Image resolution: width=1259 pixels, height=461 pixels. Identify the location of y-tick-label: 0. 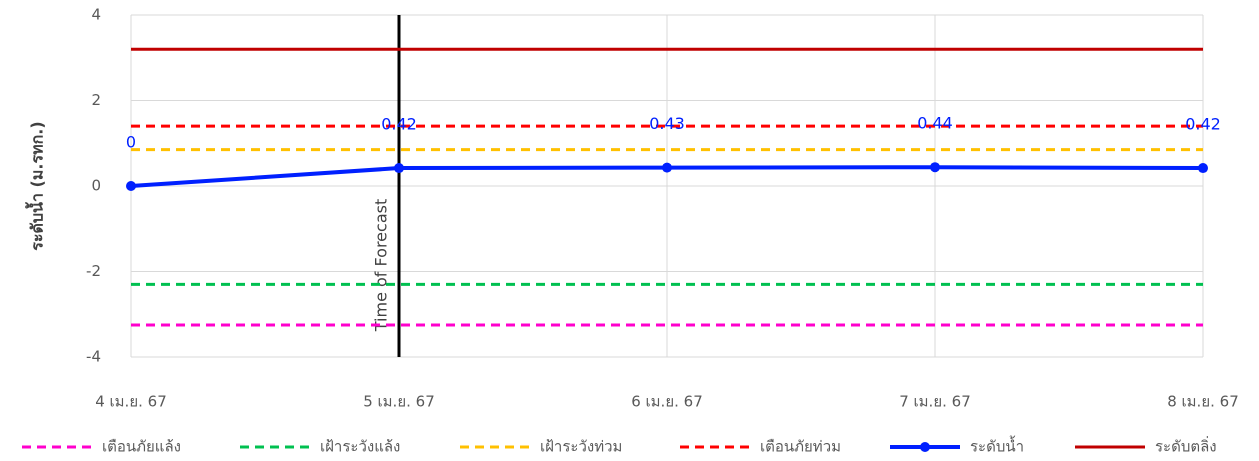
(96, 186).